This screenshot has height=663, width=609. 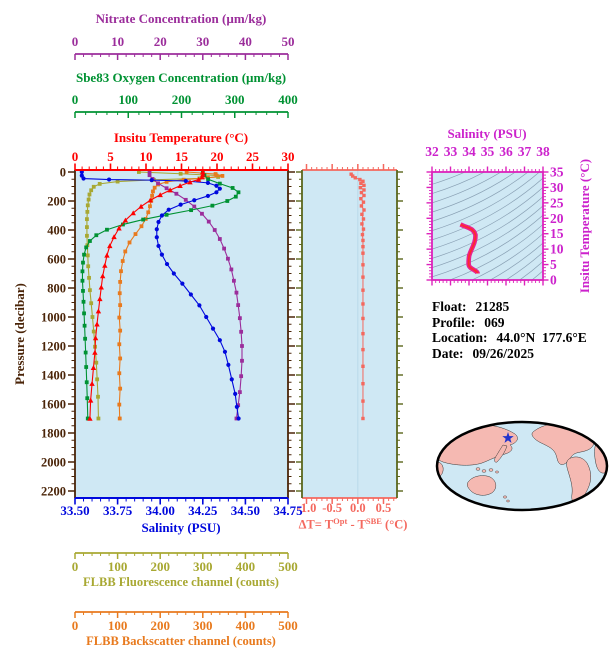 I want to click on svg-text: -0.5, so click(x=332, y=508).